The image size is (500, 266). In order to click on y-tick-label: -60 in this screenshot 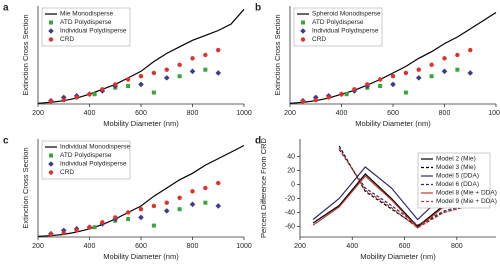, I will do `click(290, 226)`.